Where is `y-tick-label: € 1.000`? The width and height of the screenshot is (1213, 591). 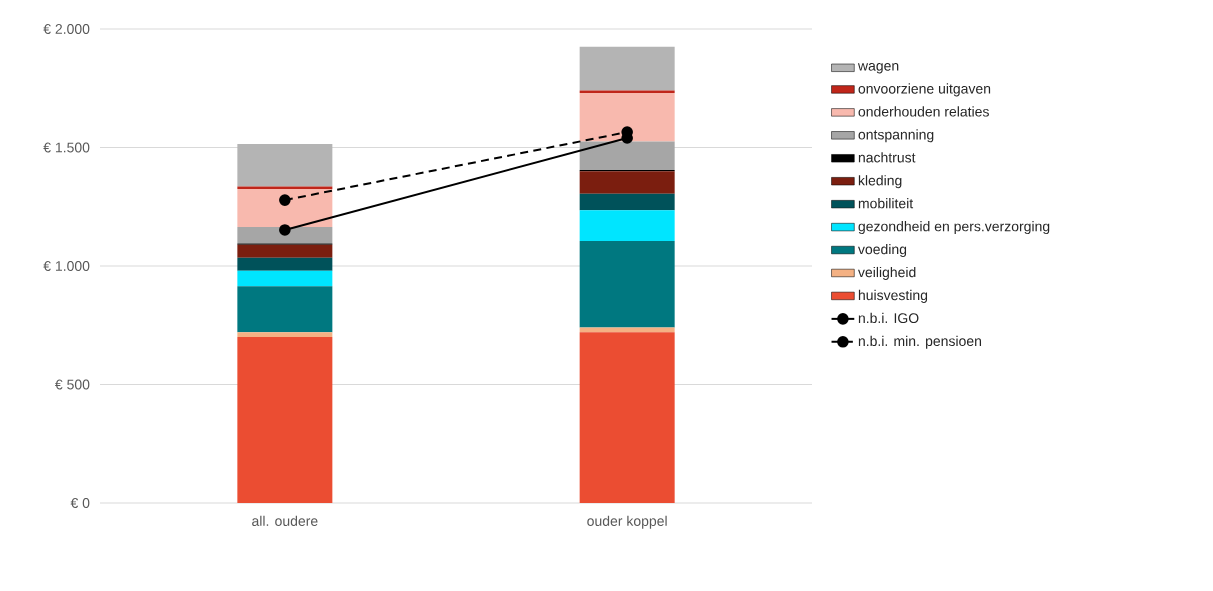
y-tick-label: € 1.000 is located at coordinates (66, 266).